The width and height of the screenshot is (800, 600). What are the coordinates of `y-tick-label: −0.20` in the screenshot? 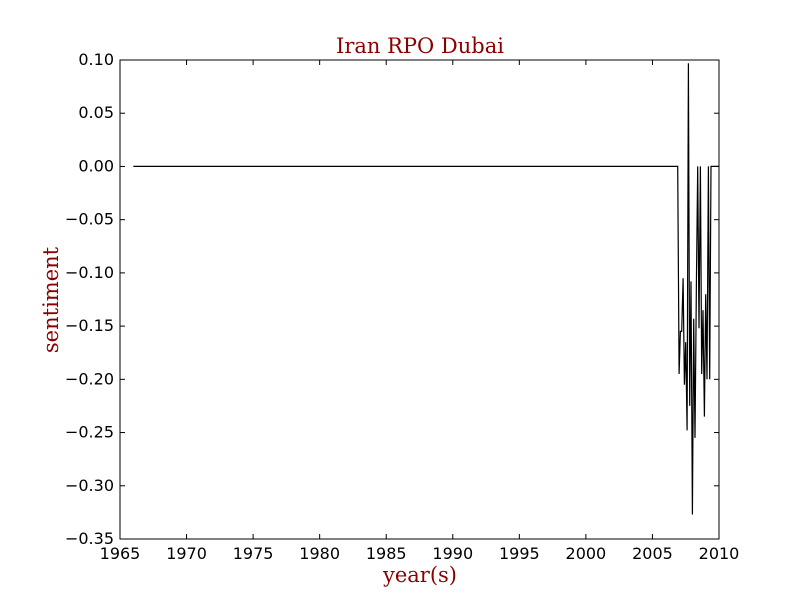 It's located at (89, 378).